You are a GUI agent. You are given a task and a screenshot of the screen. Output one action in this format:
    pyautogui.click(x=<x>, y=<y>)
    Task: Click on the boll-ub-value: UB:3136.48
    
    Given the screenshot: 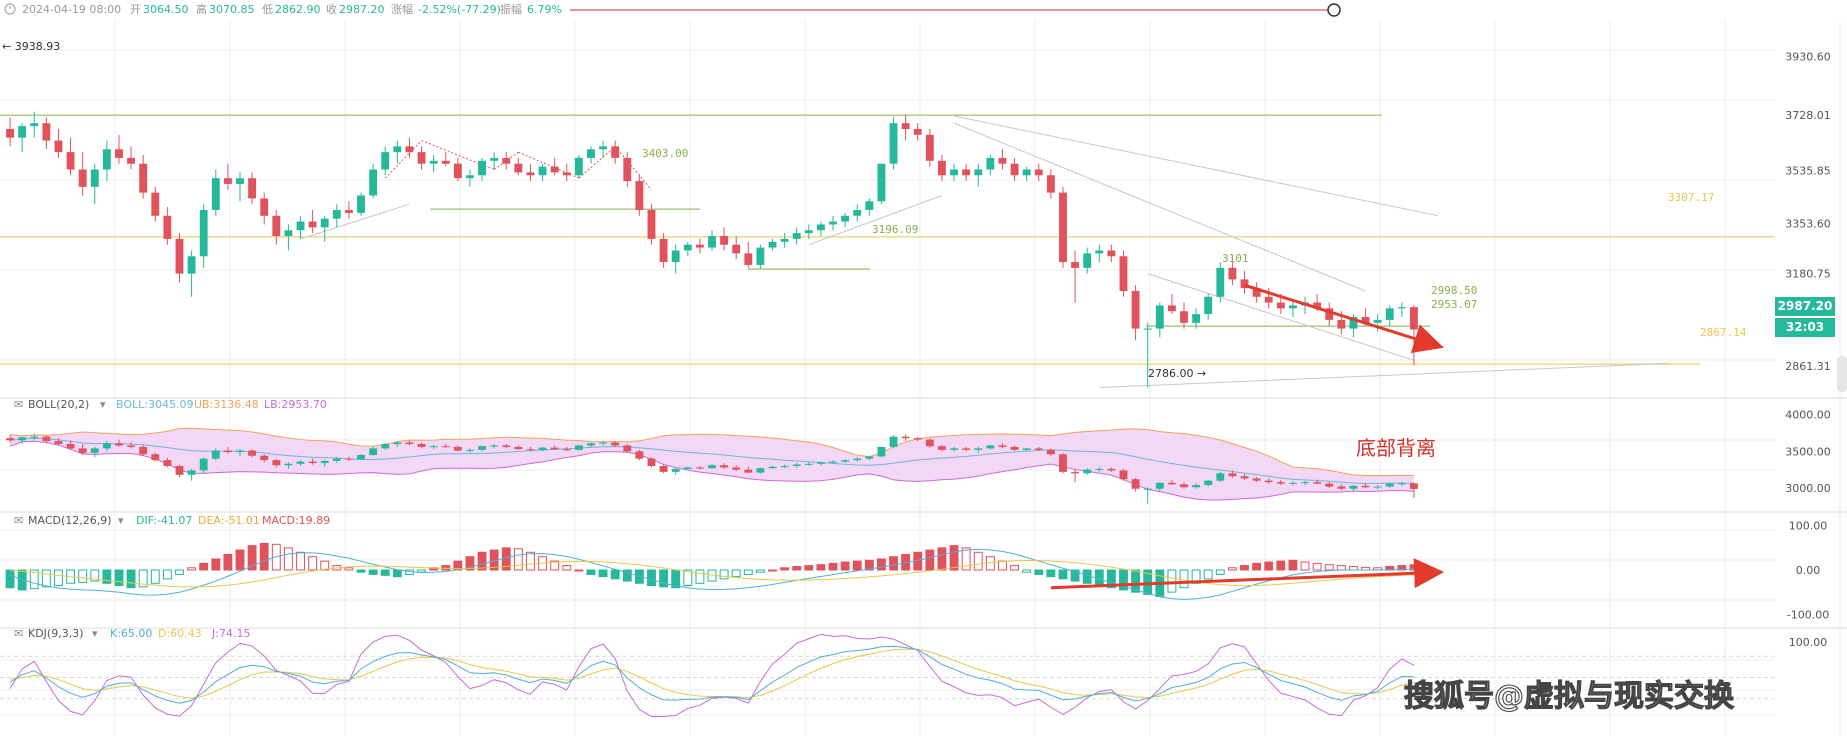 What is the action you would take?
    pyautogui.click(x=226, y=404)
    